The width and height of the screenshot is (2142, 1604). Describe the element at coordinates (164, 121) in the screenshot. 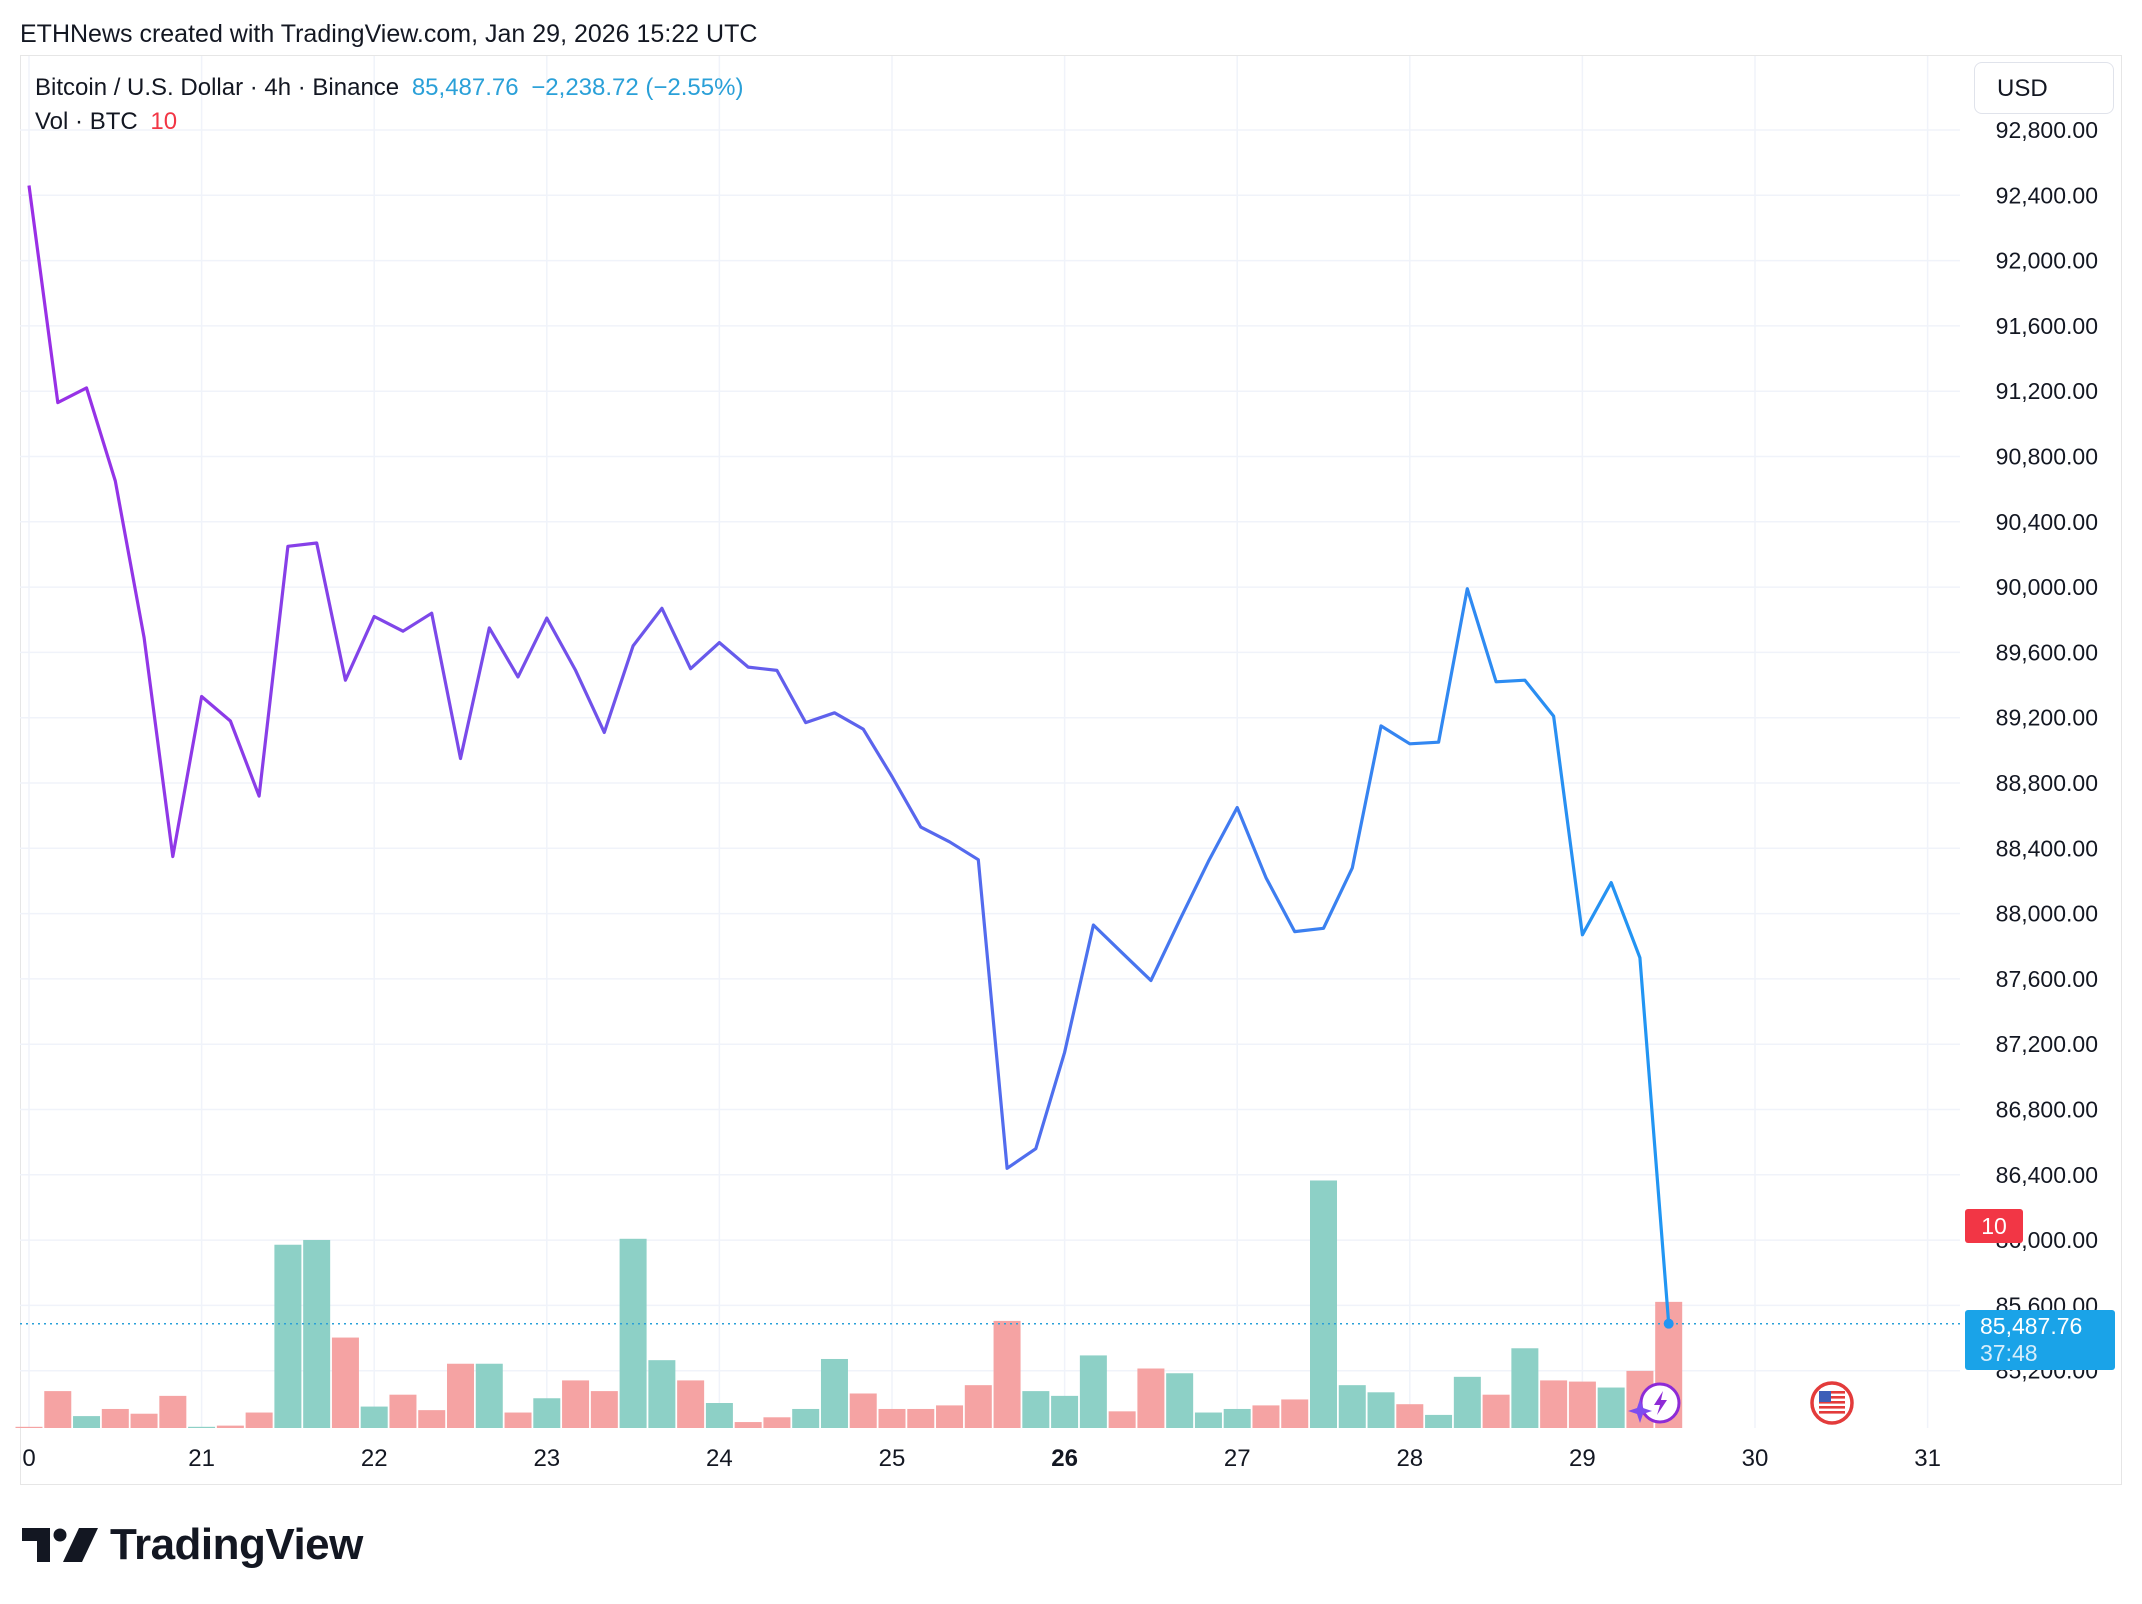

I see `volume-value: 10` at that location.